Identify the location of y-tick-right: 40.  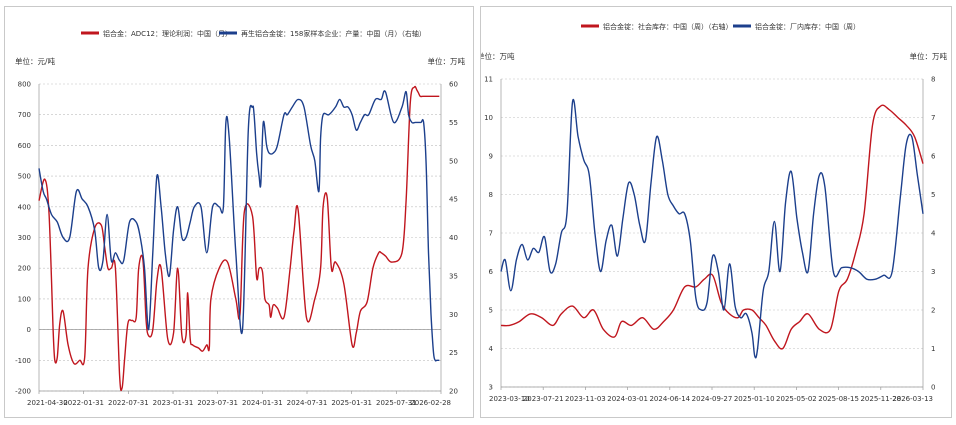
(453, 238).